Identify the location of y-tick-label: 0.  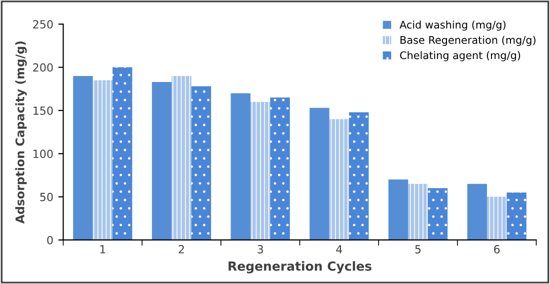
(50, 240).